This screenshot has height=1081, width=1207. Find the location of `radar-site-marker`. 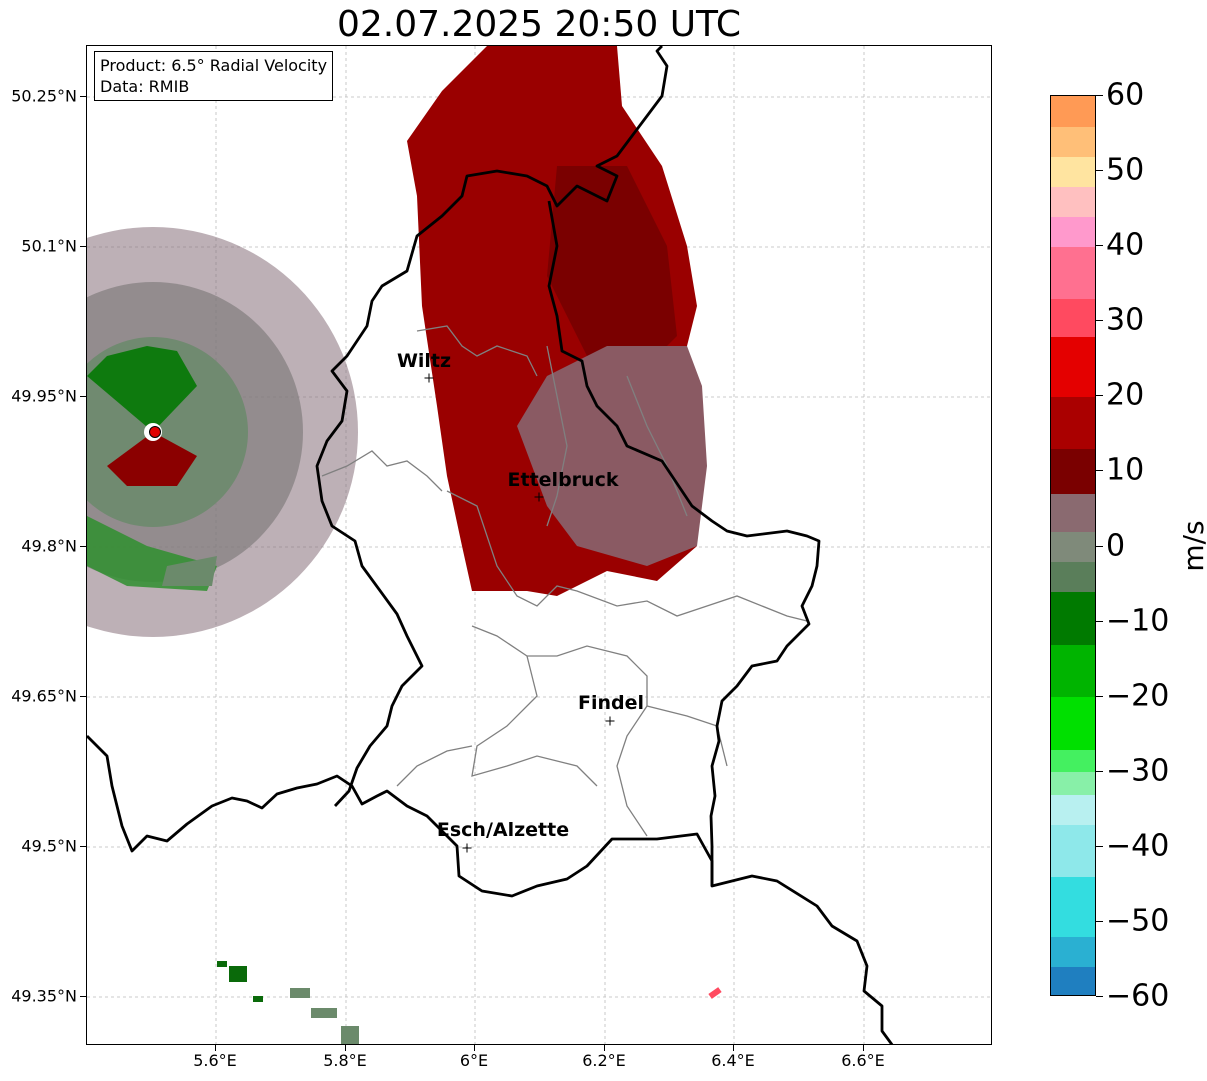

radar-site-marker is located at coordinates (155, 432).